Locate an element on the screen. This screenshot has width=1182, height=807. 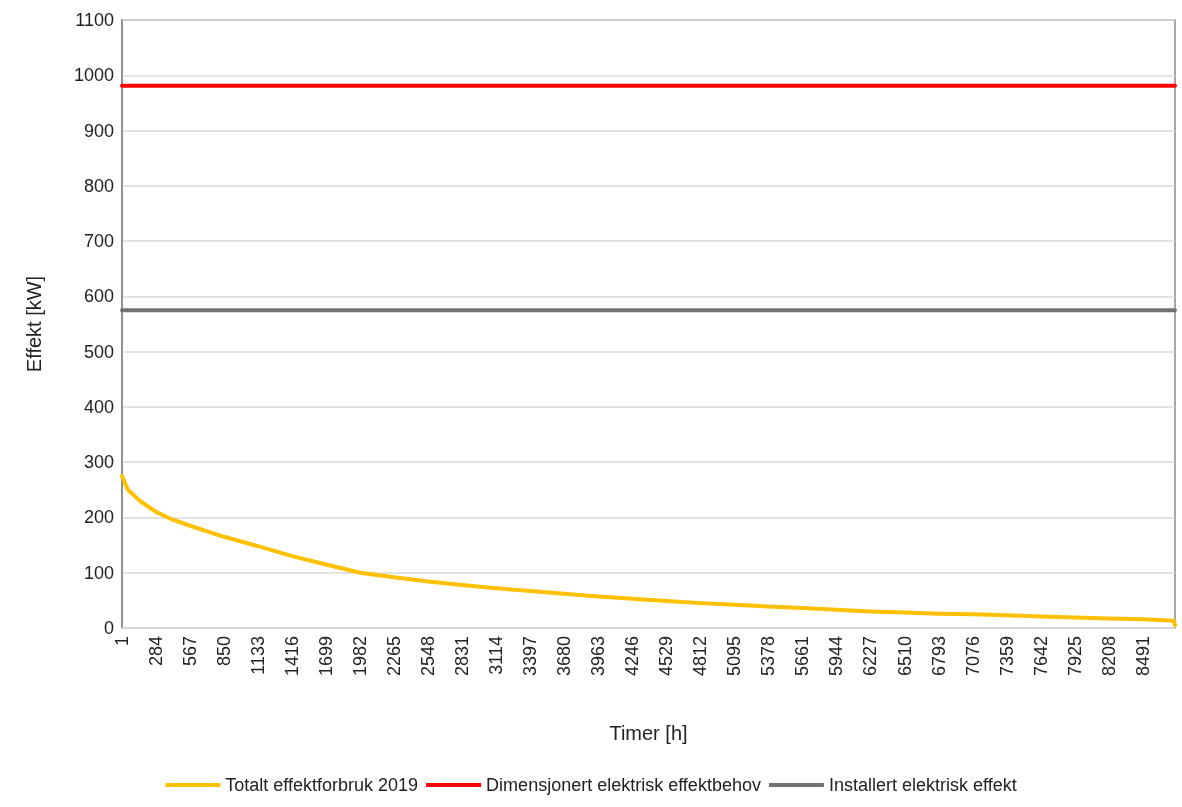
y-tick-label: 600 is located at coordinates (98, 296).